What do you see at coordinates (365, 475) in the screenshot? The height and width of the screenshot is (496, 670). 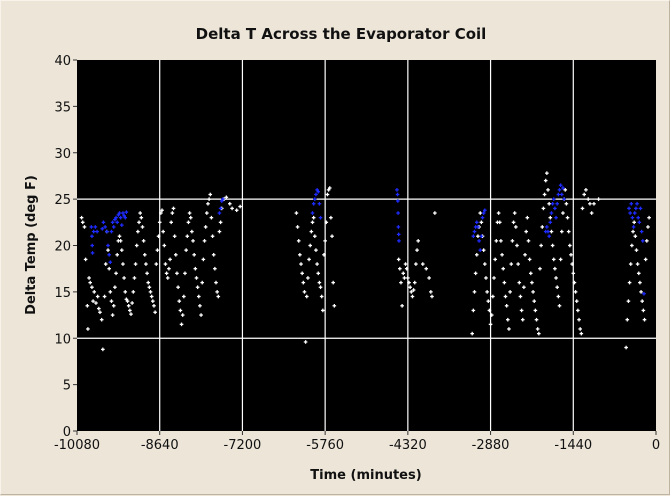 I see `x-axis-label: Time (minutes)` at bounding box center [365, 475].